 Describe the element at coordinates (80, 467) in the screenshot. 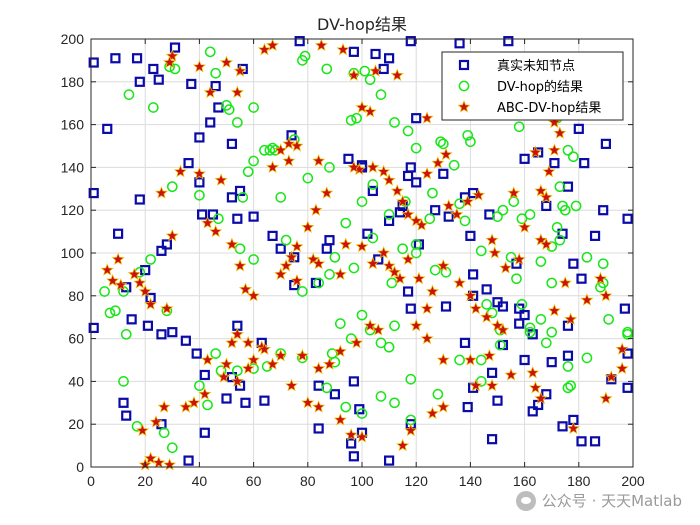

I see `y-tick-label: 0` at that location.